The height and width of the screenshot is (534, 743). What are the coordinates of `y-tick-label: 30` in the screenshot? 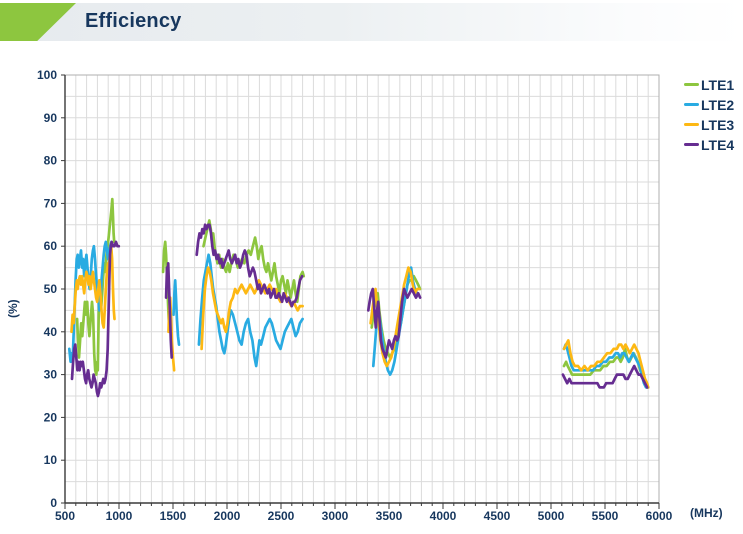 It's located at (51, 375).